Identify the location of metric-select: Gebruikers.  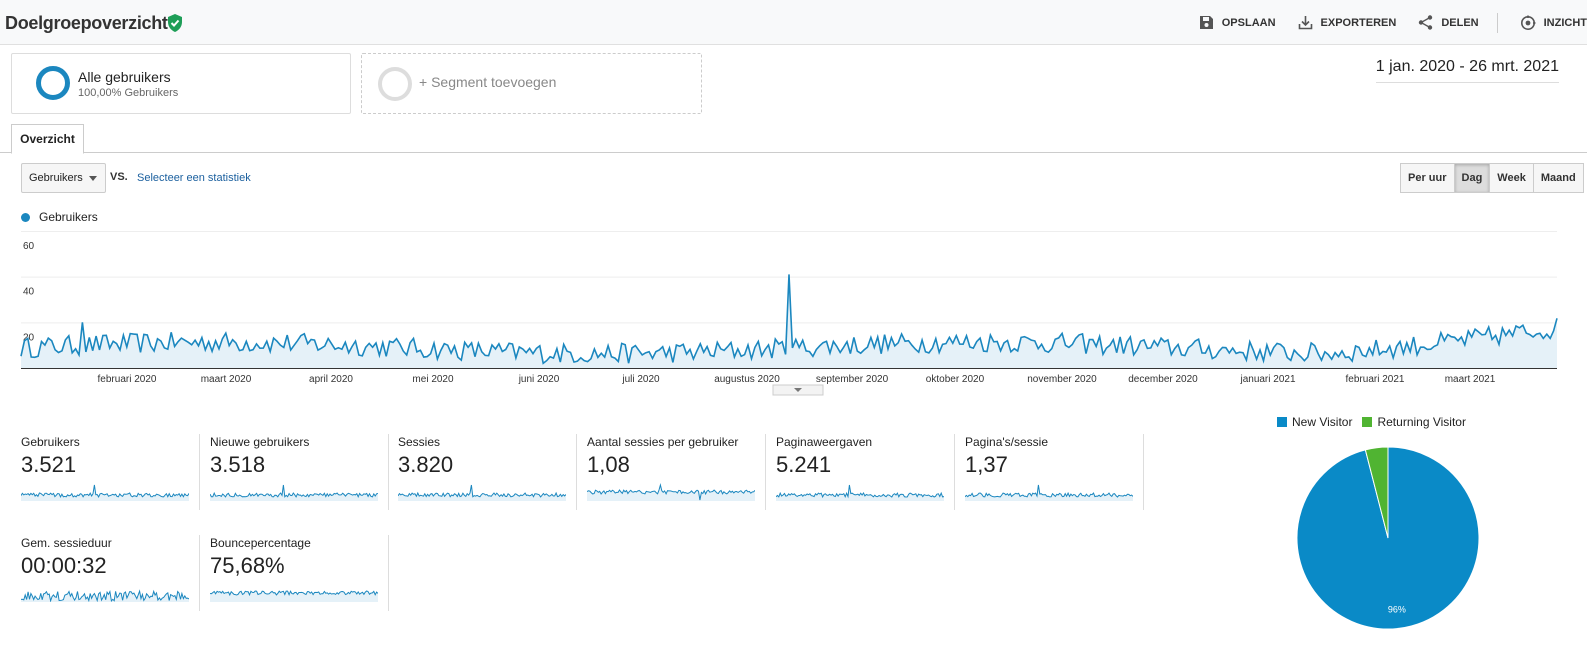
(63, 178).